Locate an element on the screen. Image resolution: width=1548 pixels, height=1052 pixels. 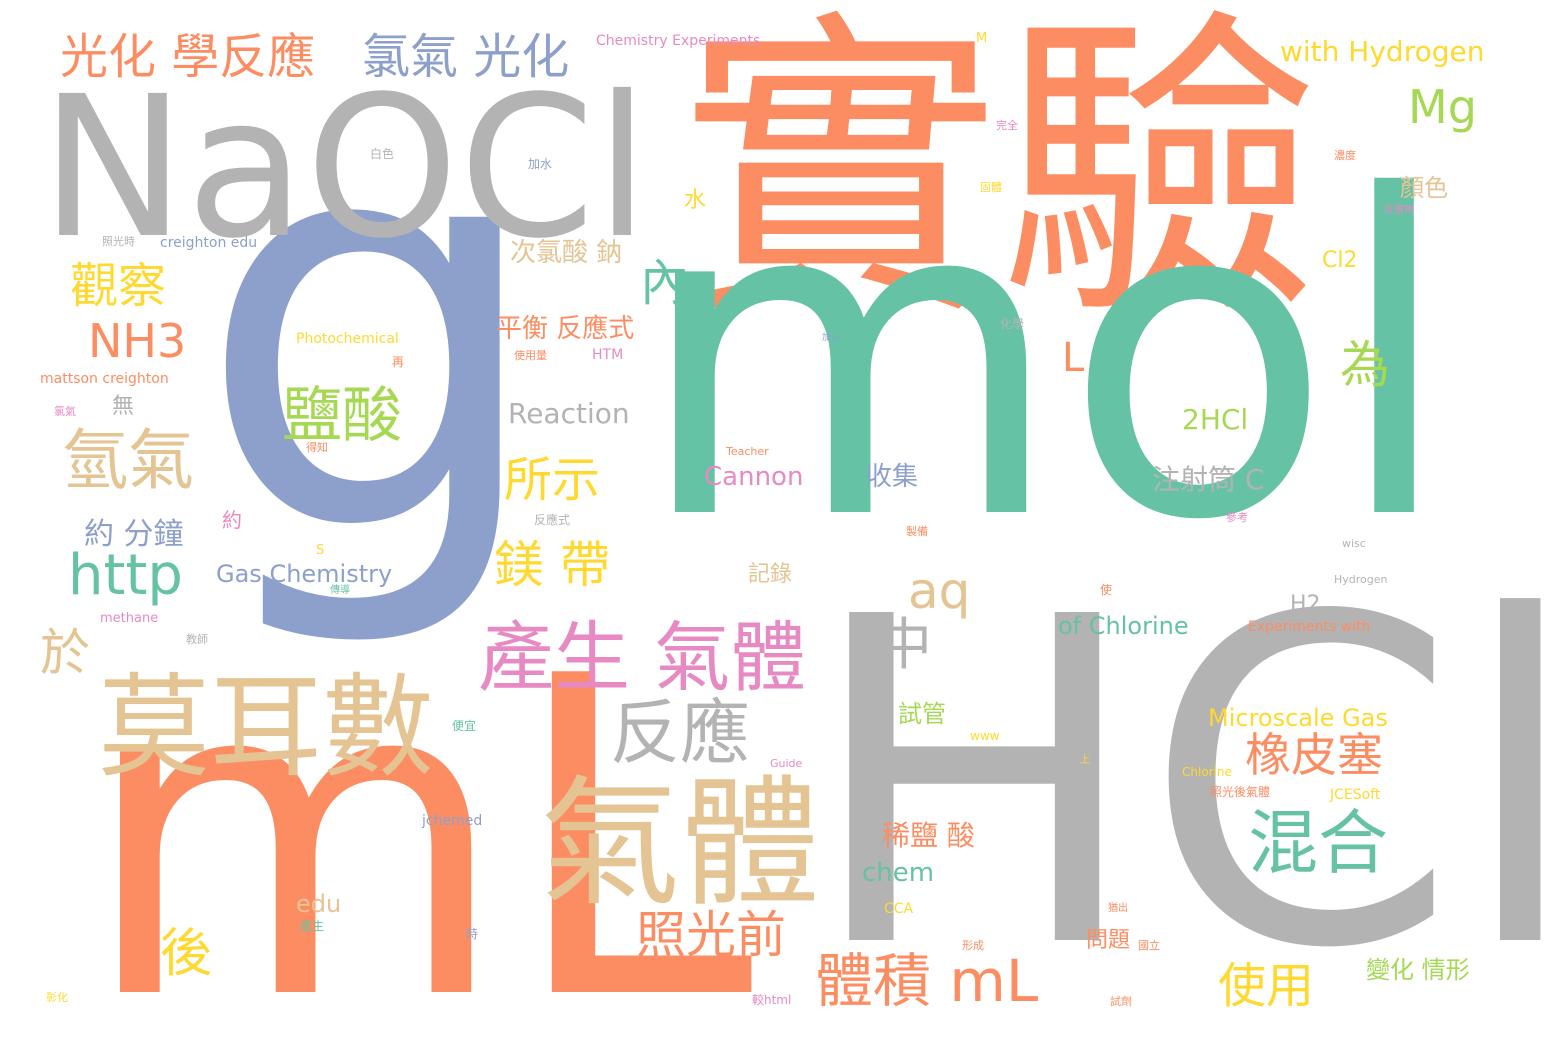
word: edu is located at coordinates (319, 904).